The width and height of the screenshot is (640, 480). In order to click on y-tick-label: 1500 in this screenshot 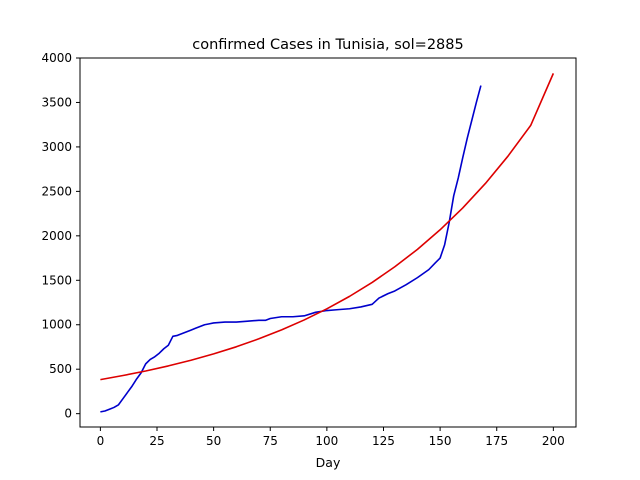, I will do `click(56, 280)`.